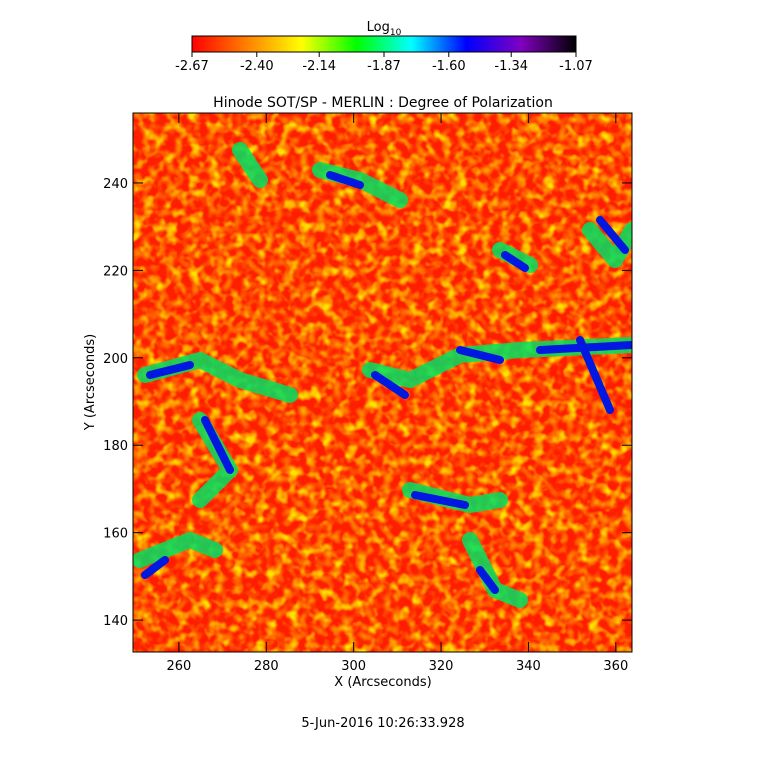 This screenshot has width=766, height=772. What do you see at coordinates (353, 666) in the screenshot?
I see `x-tick-label: 300` at bounding box center [353, 666].